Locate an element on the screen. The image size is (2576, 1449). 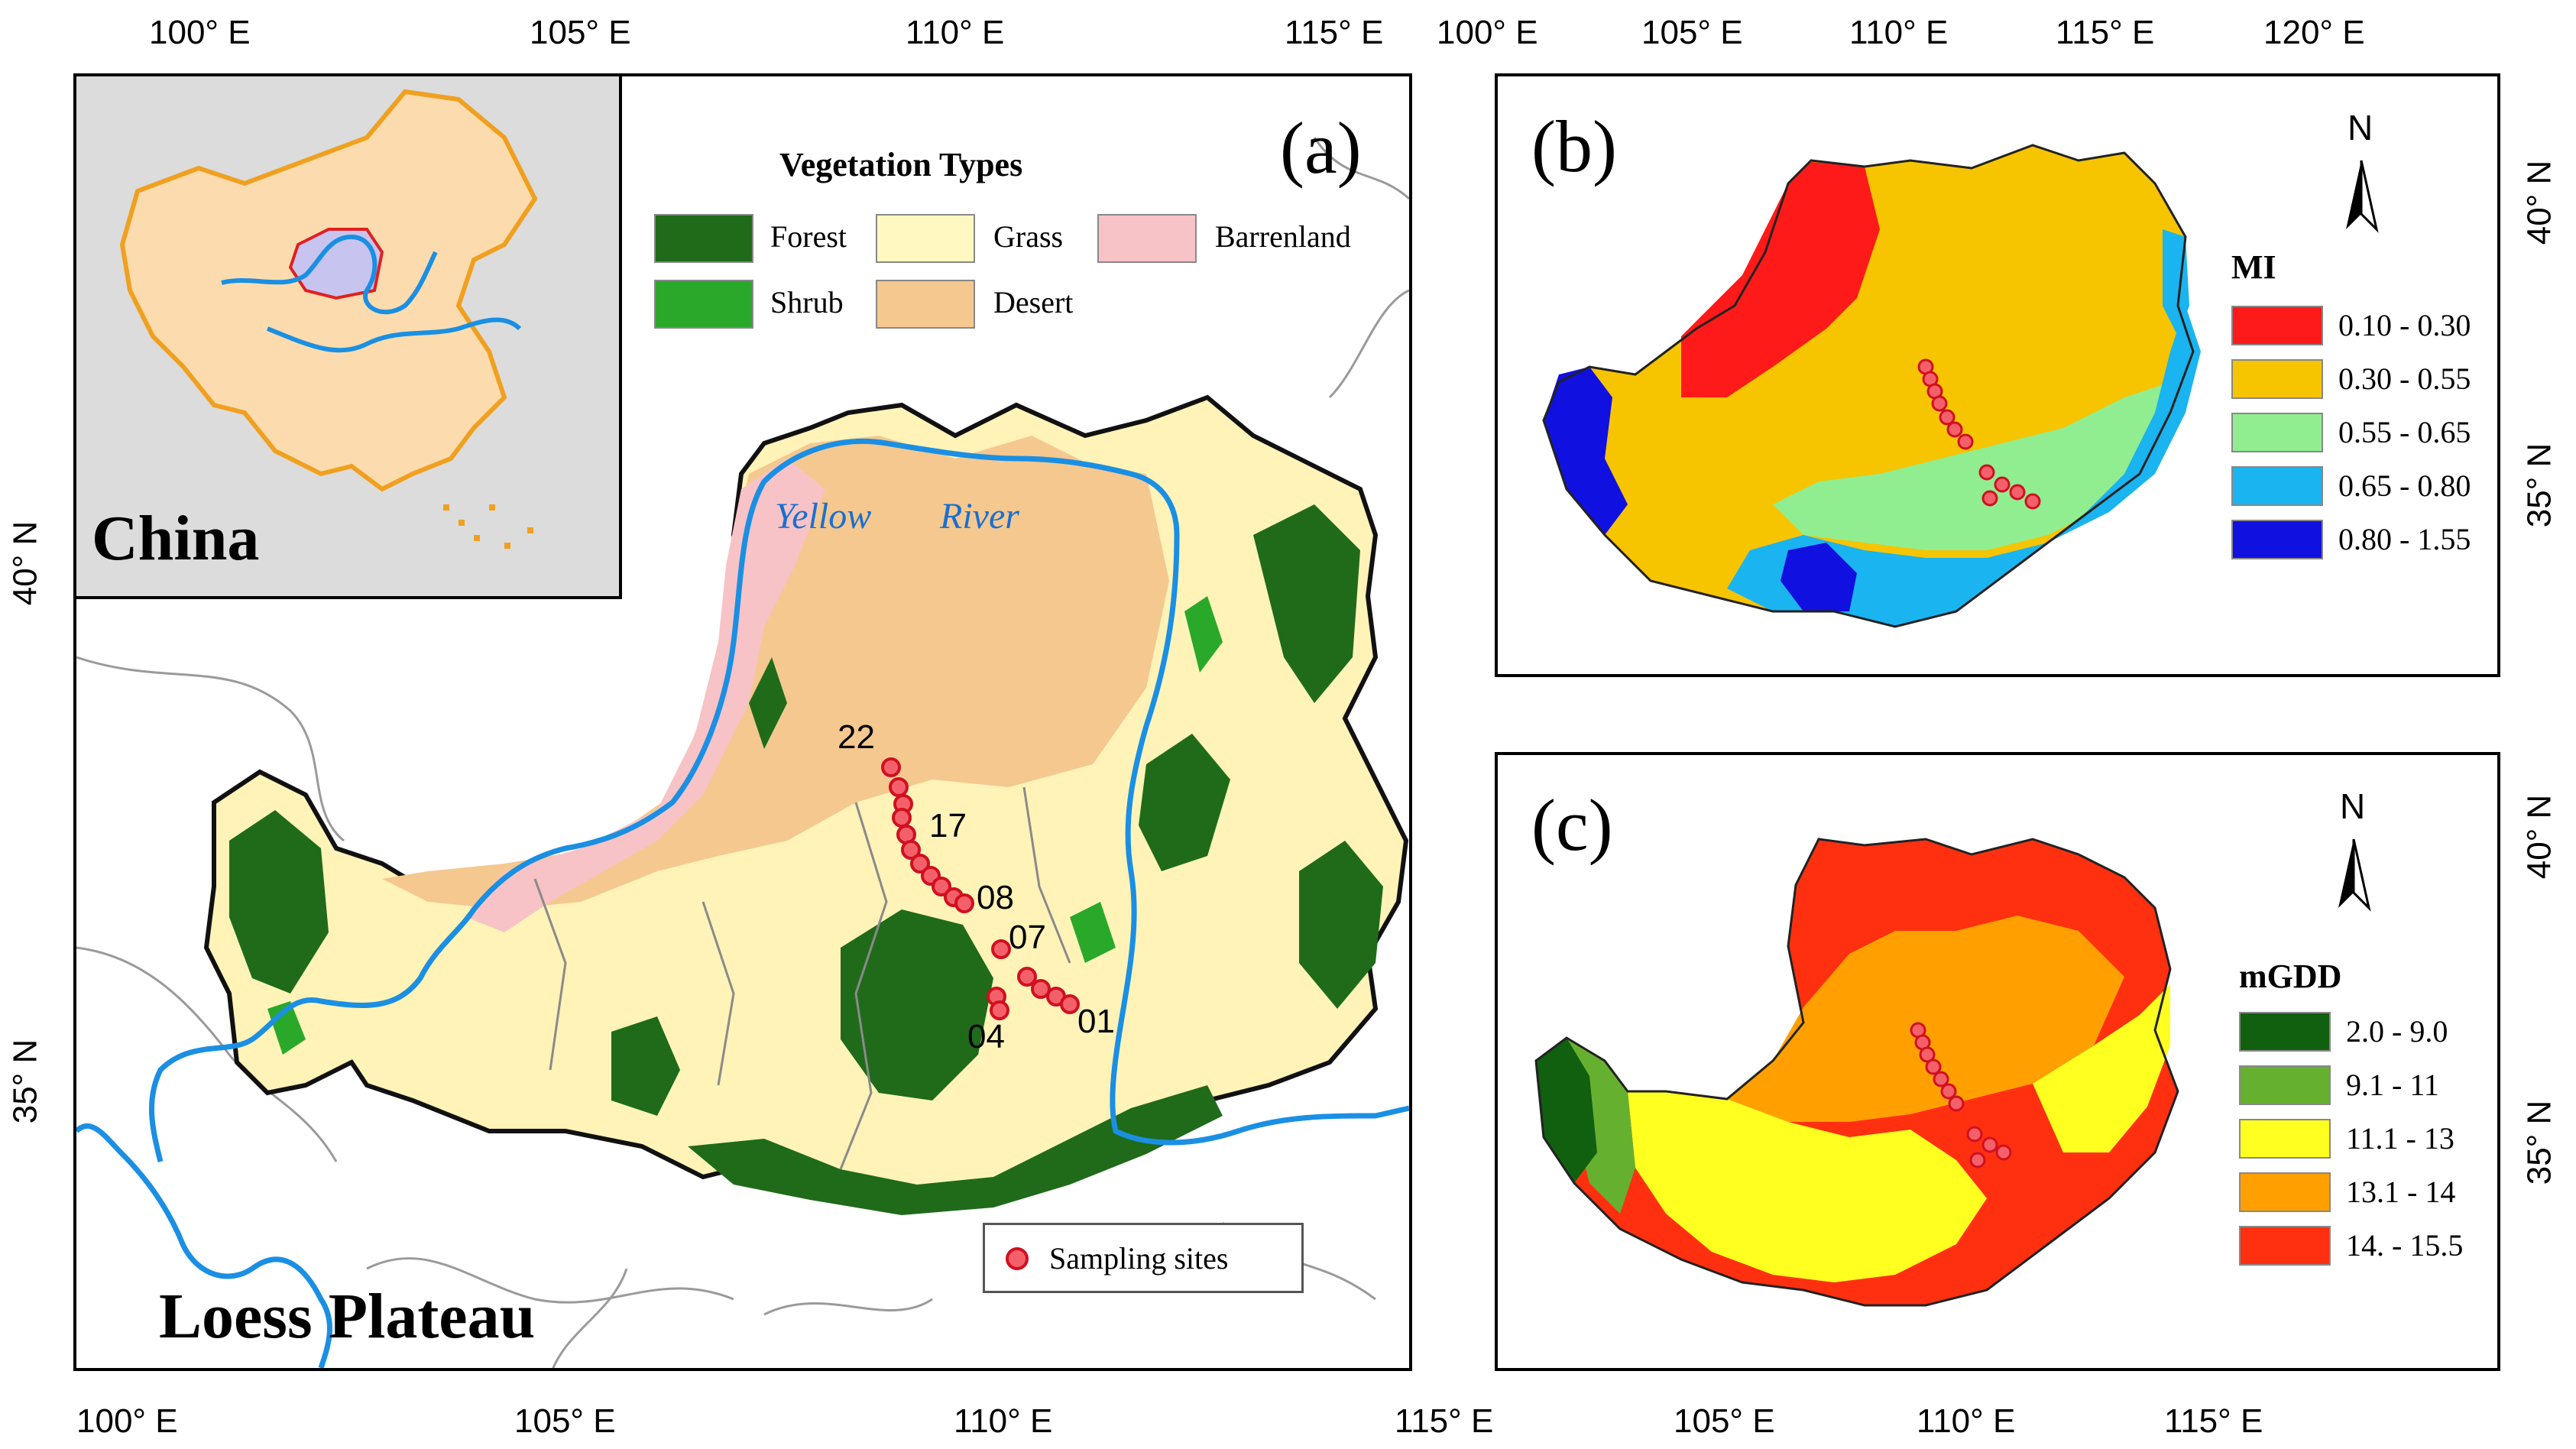
legend-barrenland-swatch is located at coordinates (1147, 238).